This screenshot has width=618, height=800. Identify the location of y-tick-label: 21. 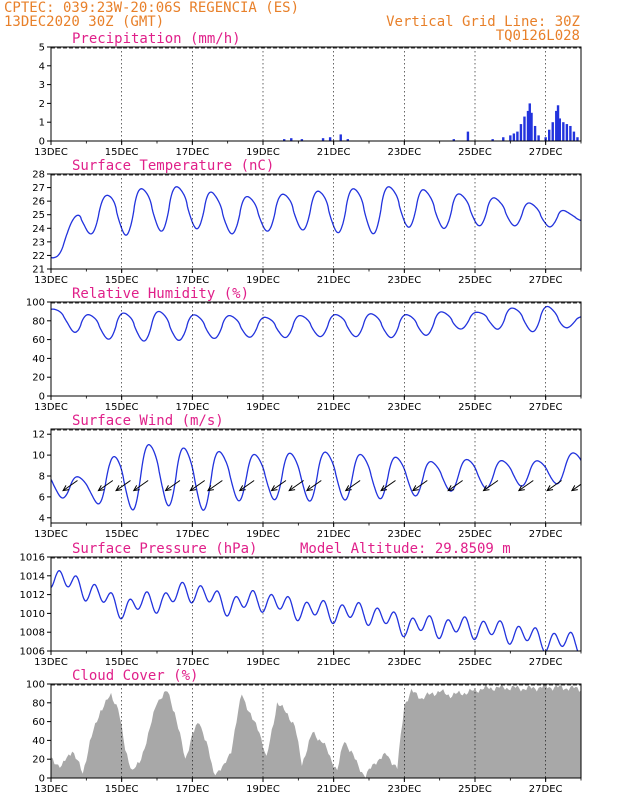
(38, 270).